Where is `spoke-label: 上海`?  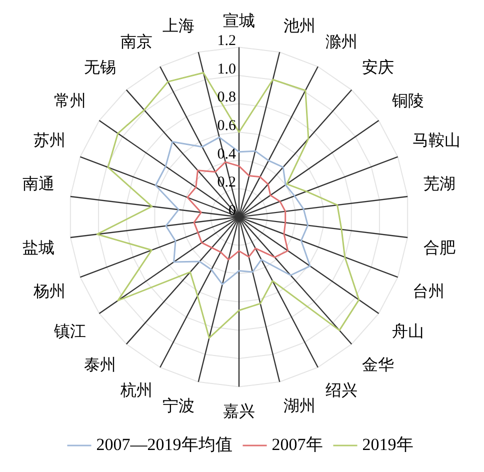 spoke-label: 上海 is located at coordinates (178, 26).